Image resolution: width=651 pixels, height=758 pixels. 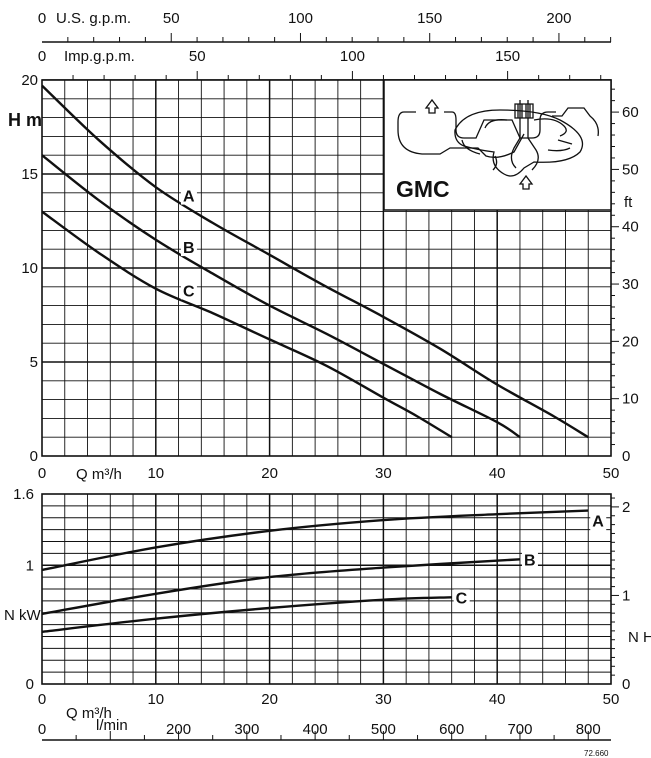 What do you see at coordinates (507, 56) in the screenshot?
I see `impgpm-tick: 150` at bounding box center [507, 56].